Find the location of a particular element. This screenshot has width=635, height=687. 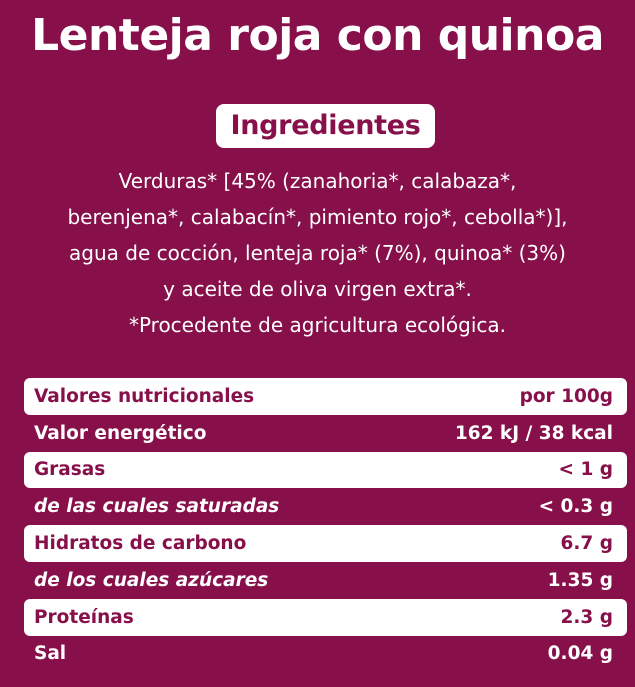

nutrition-label: de los cuales azúcares is located at coordinates (151, 580).